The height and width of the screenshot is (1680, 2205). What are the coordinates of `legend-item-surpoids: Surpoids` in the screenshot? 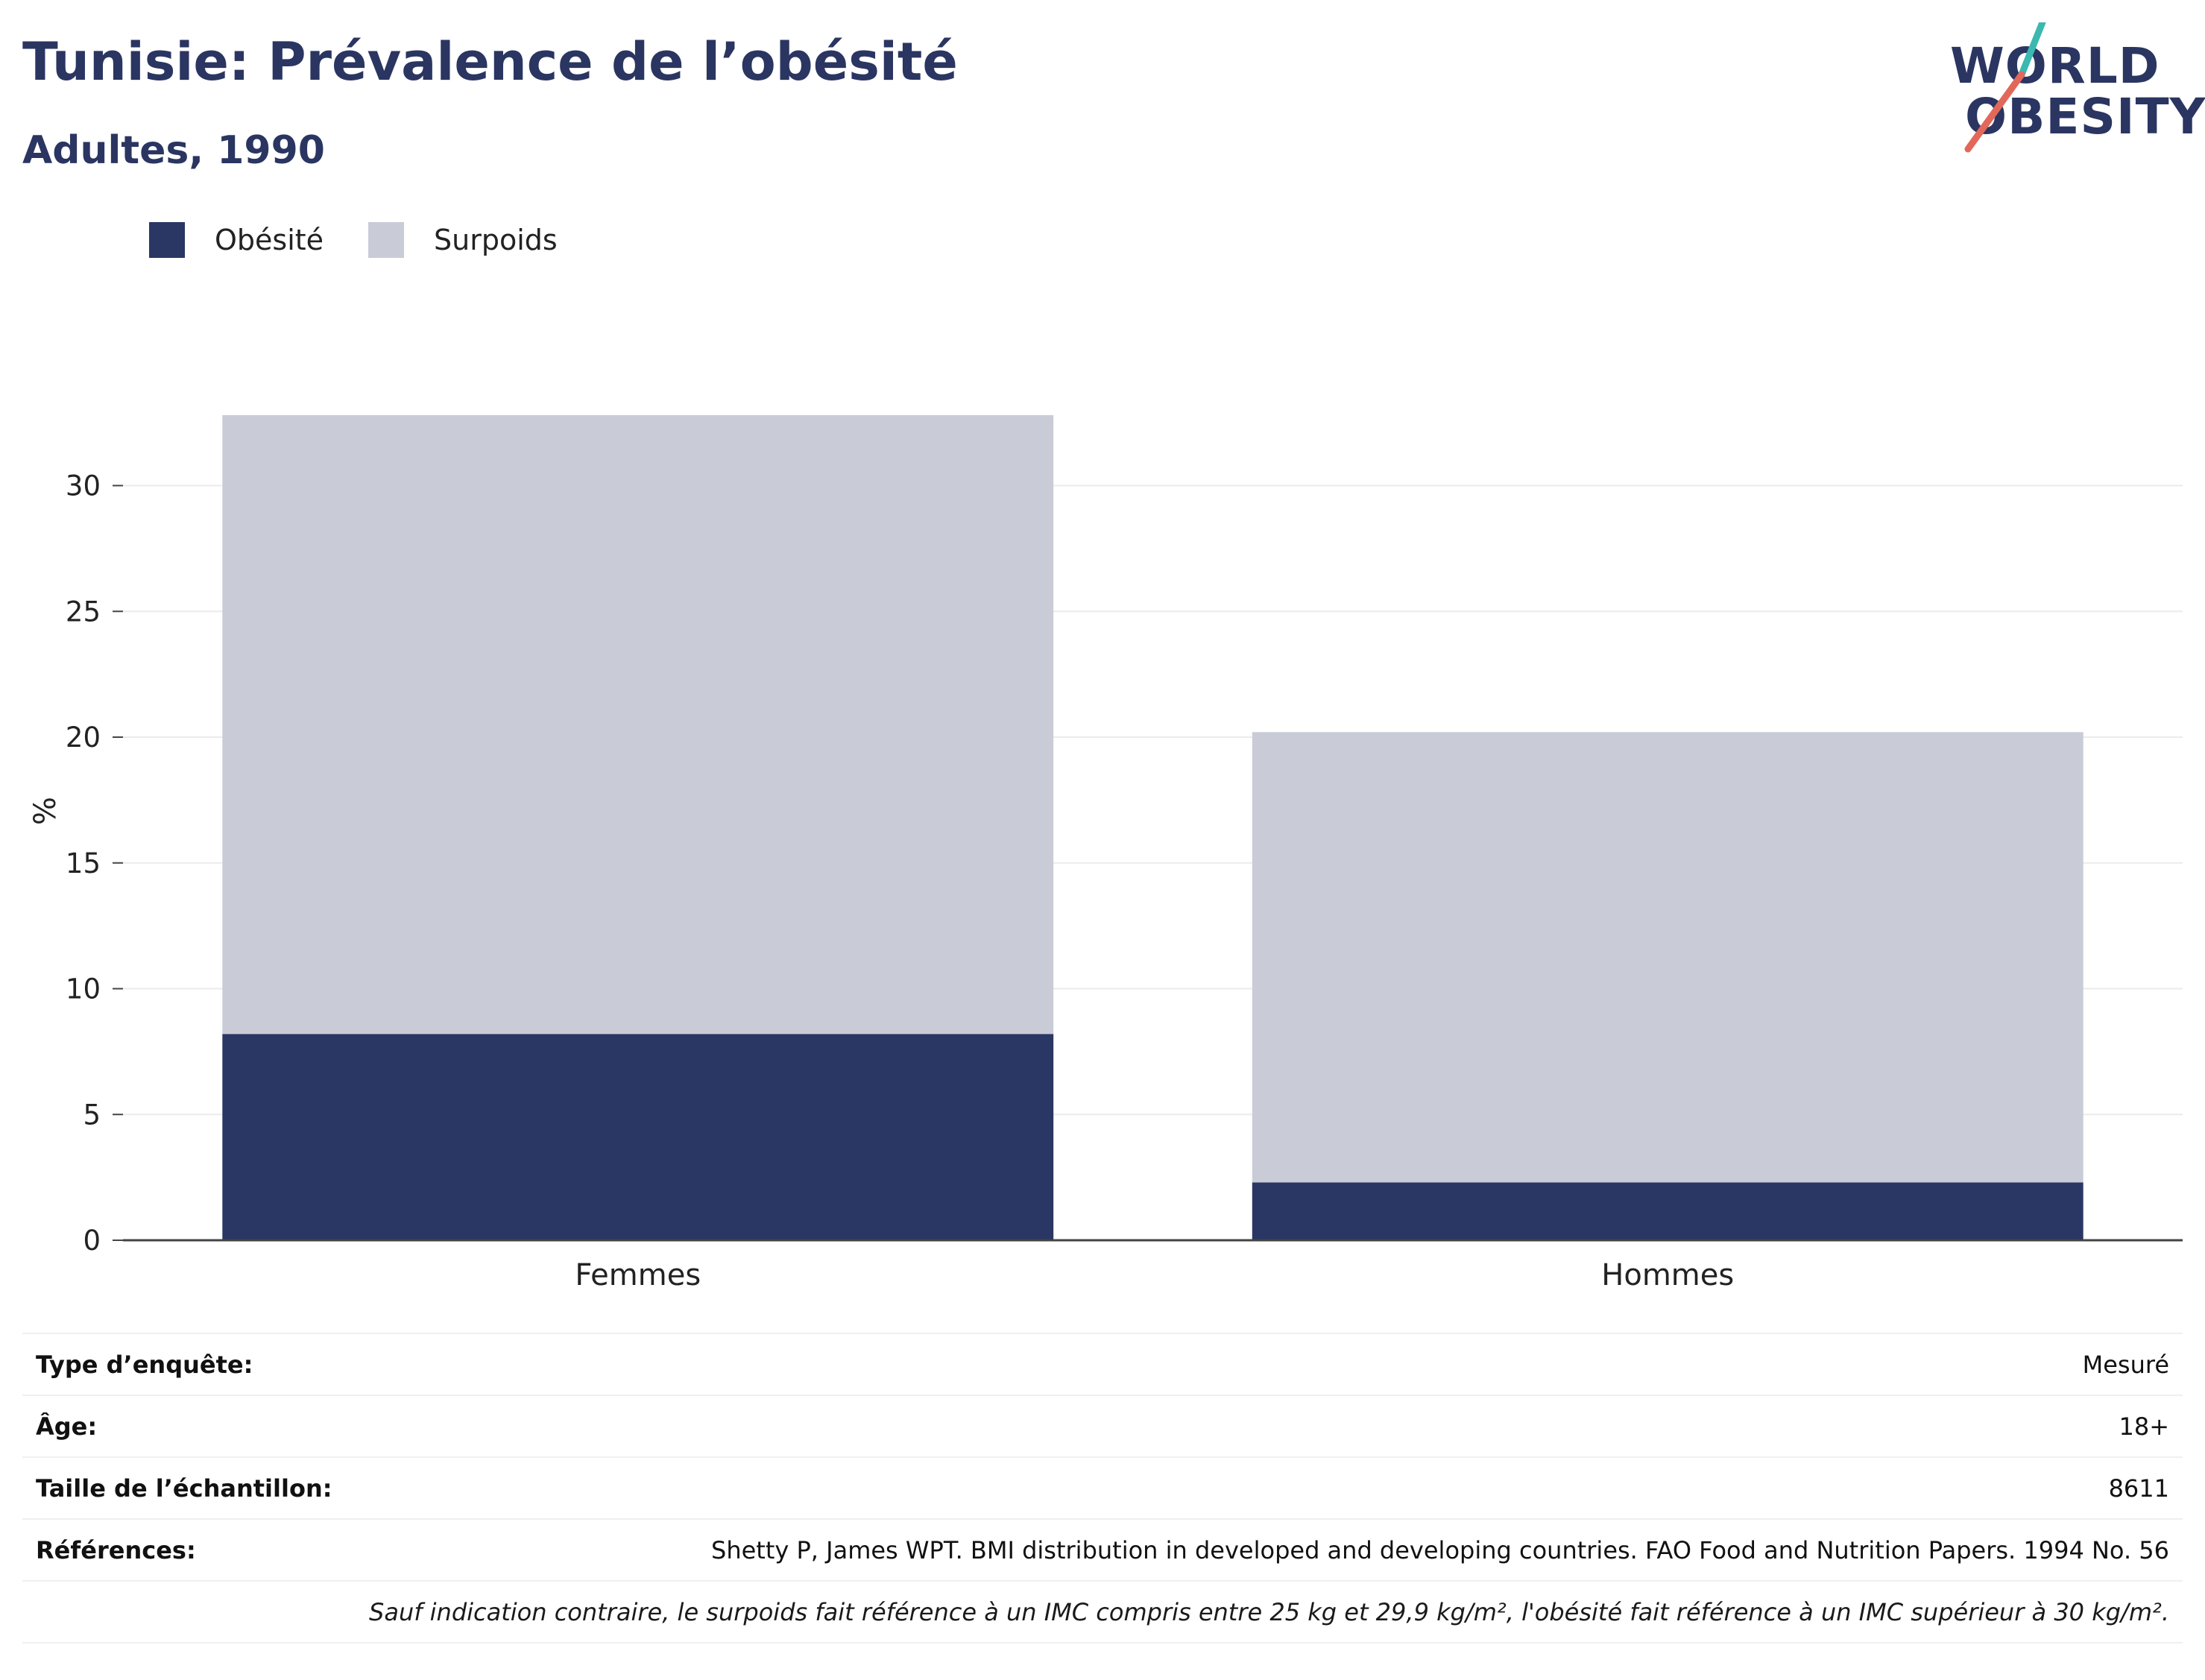 It's located at (463, 240).